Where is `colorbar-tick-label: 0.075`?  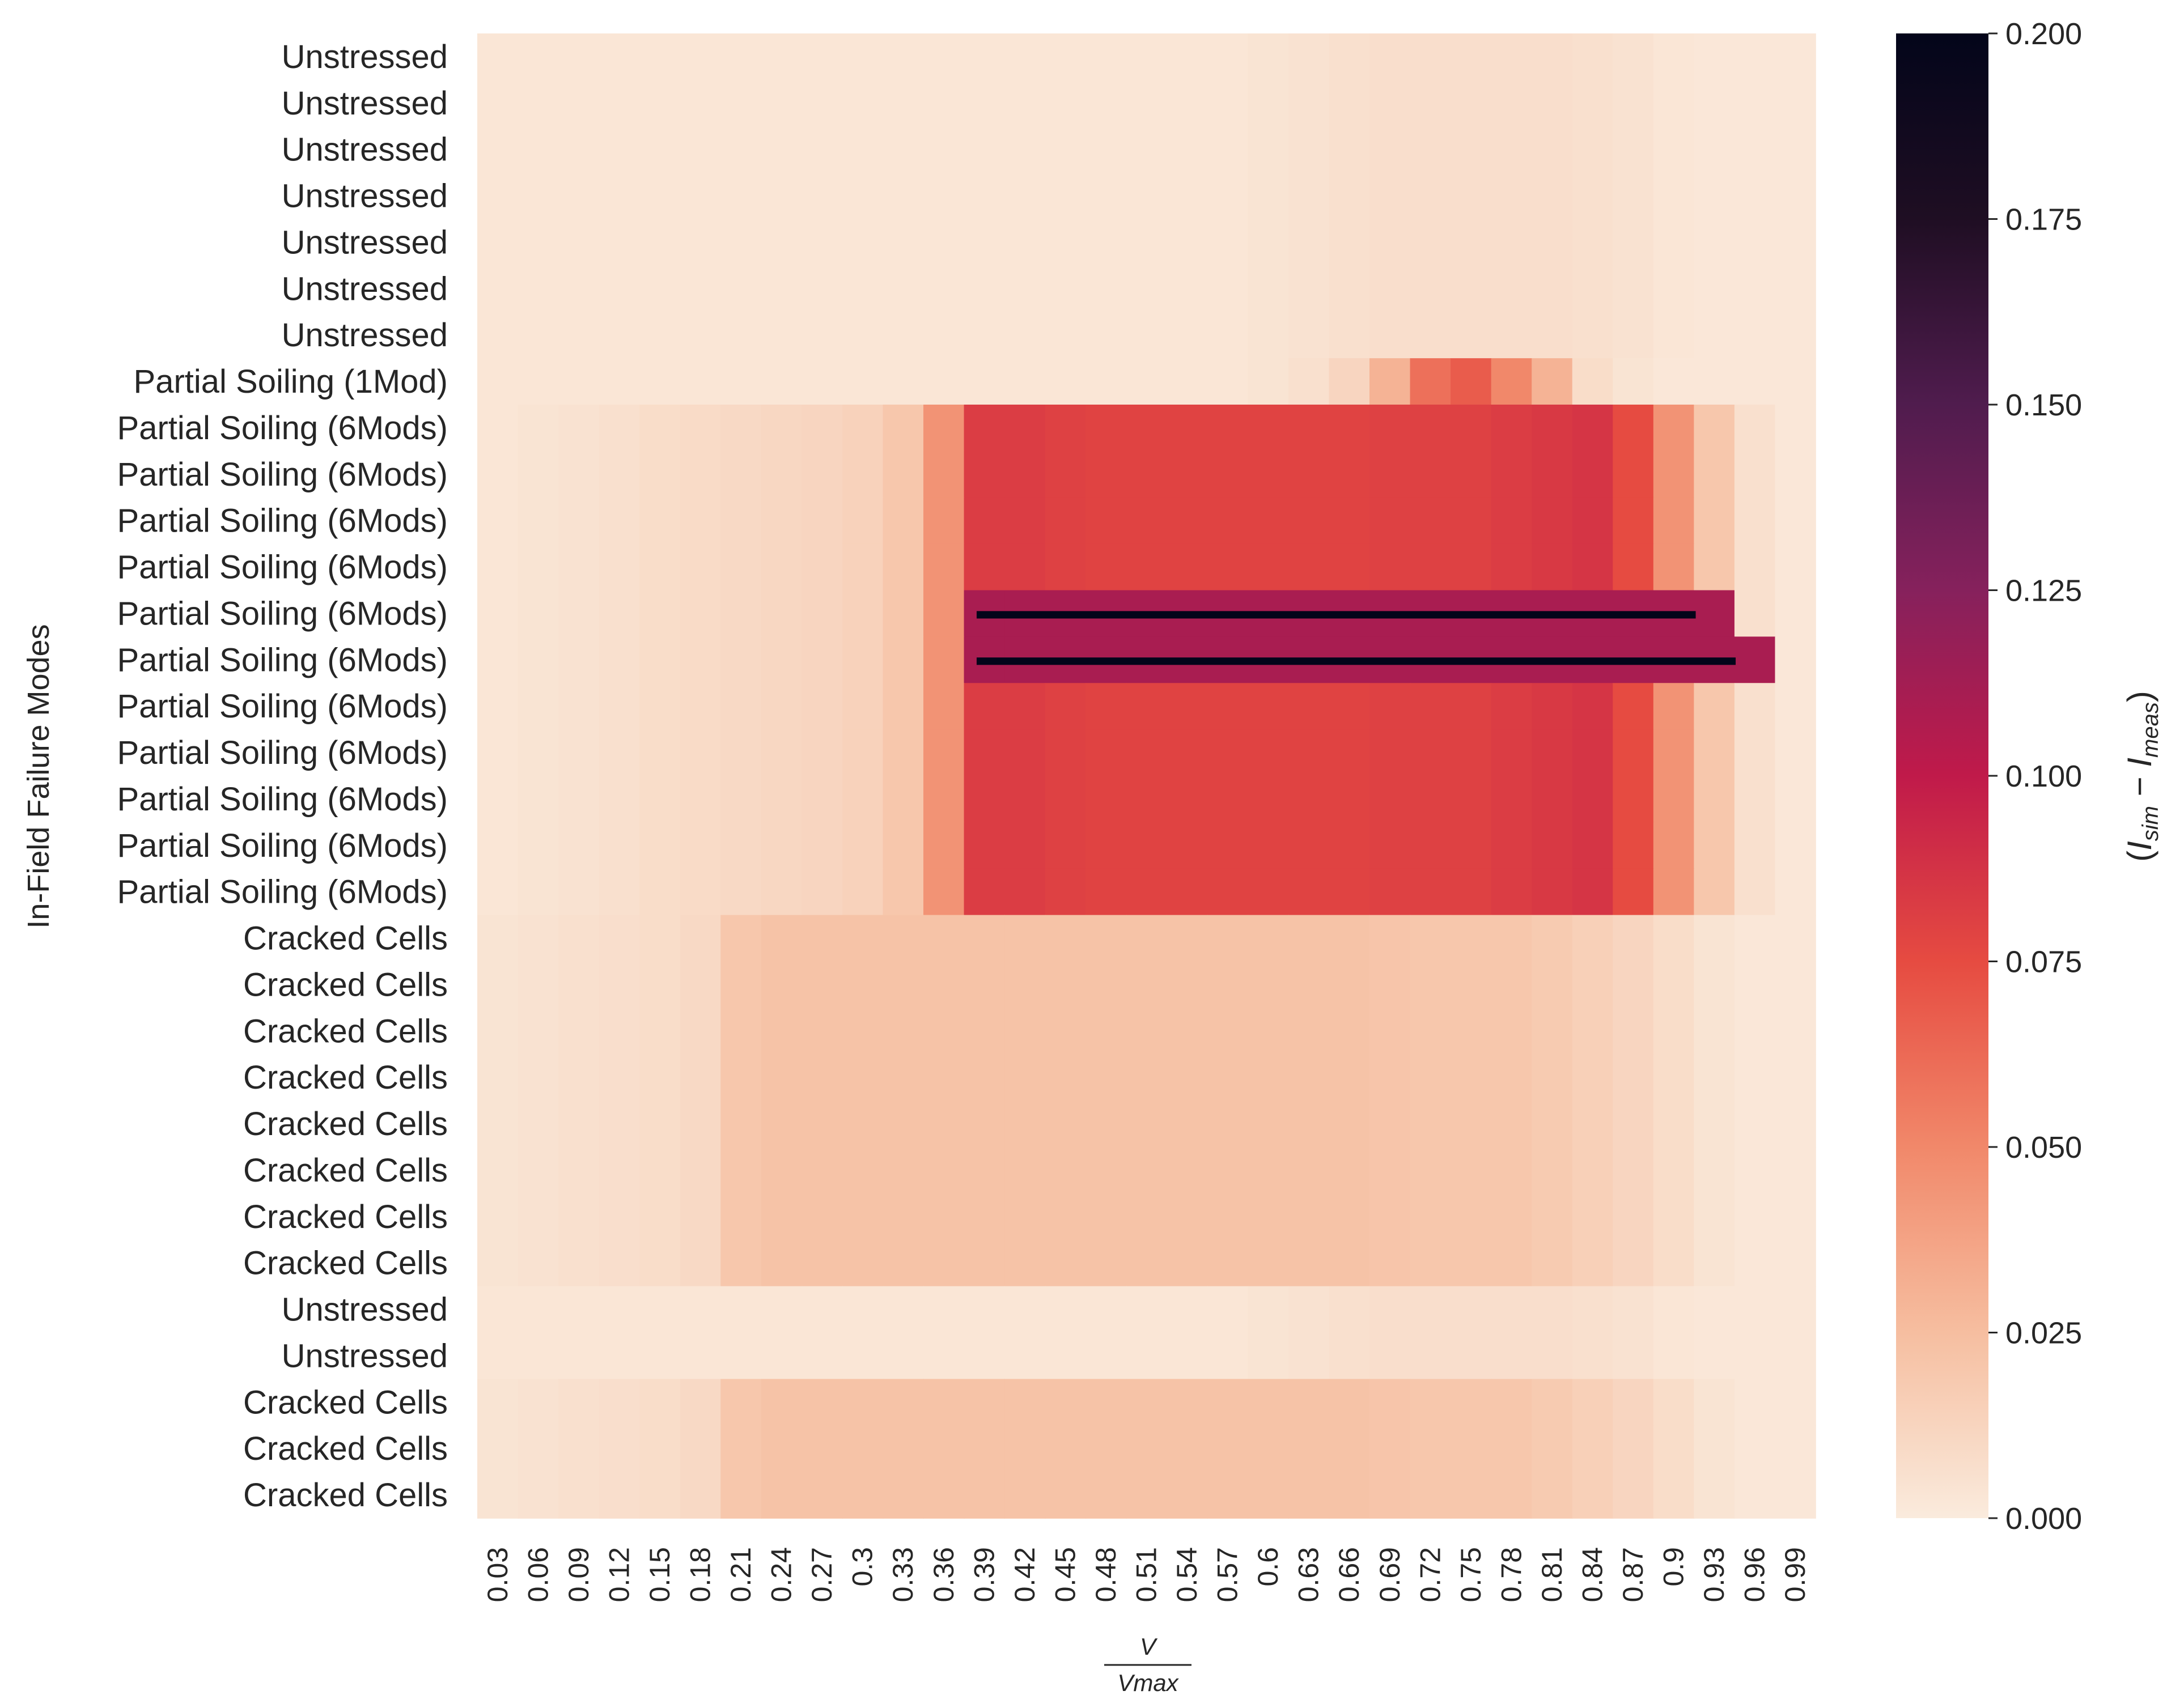 colorbar-tick-label: 0.075 is located at coordinates (2043, 962).